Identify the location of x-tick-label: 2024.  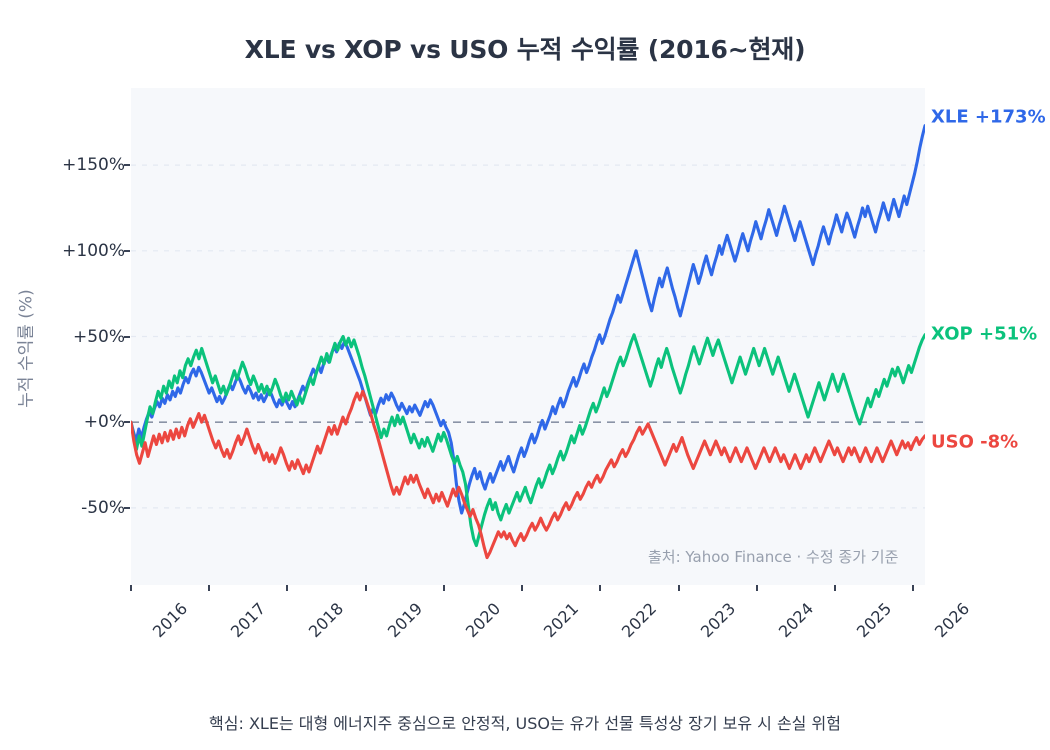
(795, 620).